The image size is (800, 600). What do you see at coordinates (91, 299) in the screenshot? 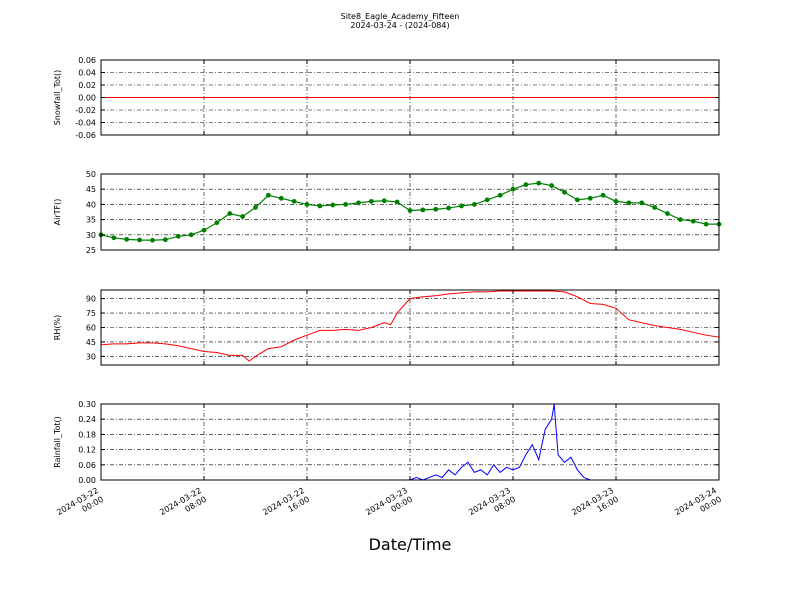
I see `rh-ytick-label-4: 90` at bounding box center [91, 299].